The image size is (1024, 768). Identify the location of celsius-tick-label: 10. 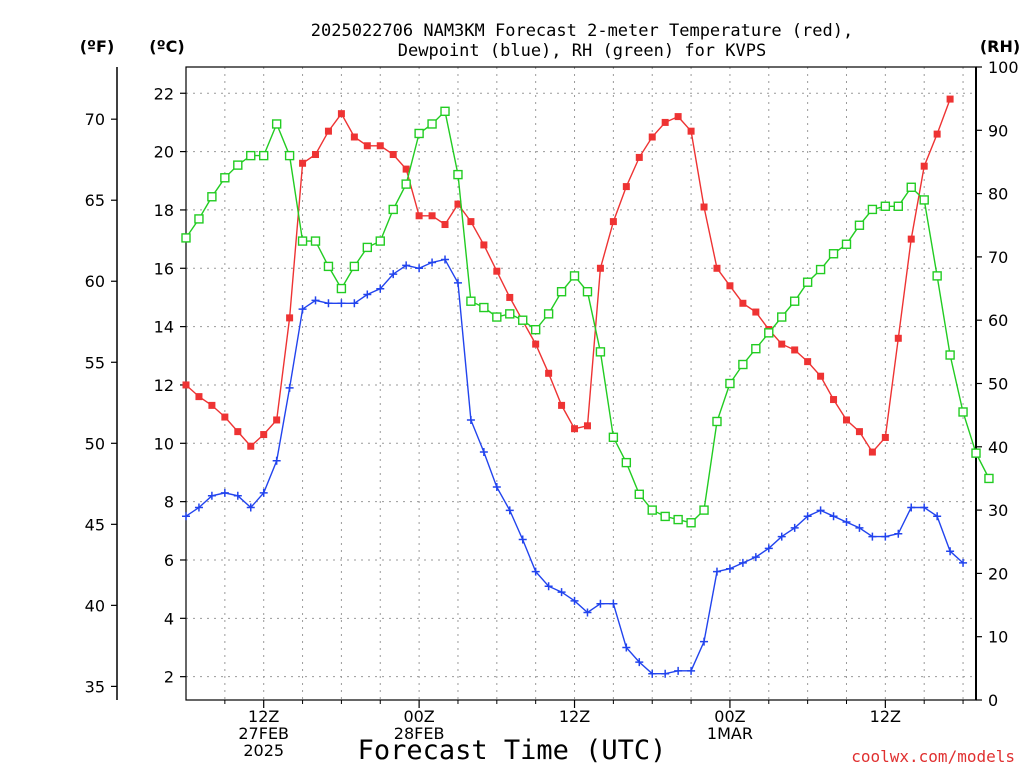
(164, 443).